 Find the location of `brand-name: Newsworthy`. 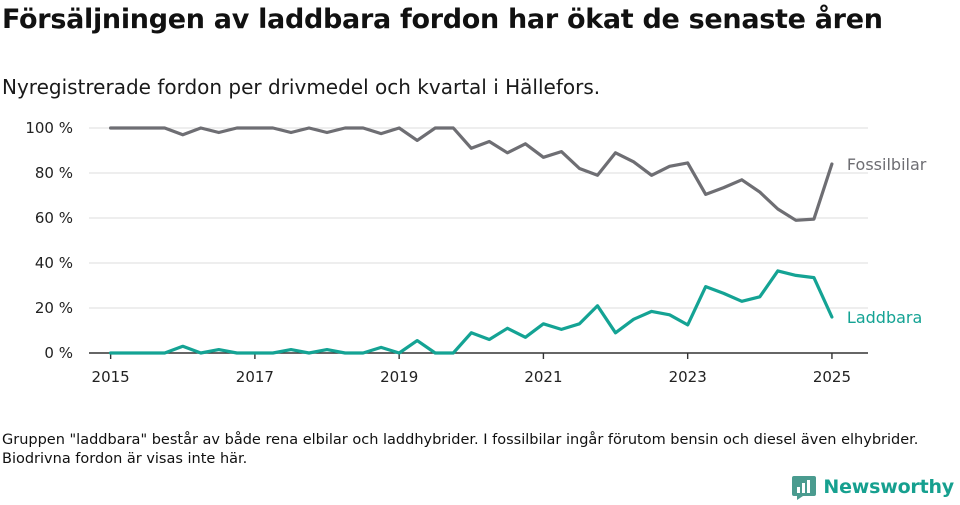

brand-name: Newsworthy is located at coordinates (888, 487).